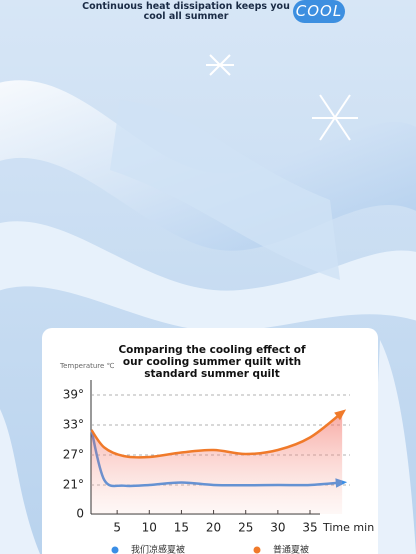 Image resolution: width=416 pixels, height=554 pixels. I want to click on arrow-head, so click(340, 415).